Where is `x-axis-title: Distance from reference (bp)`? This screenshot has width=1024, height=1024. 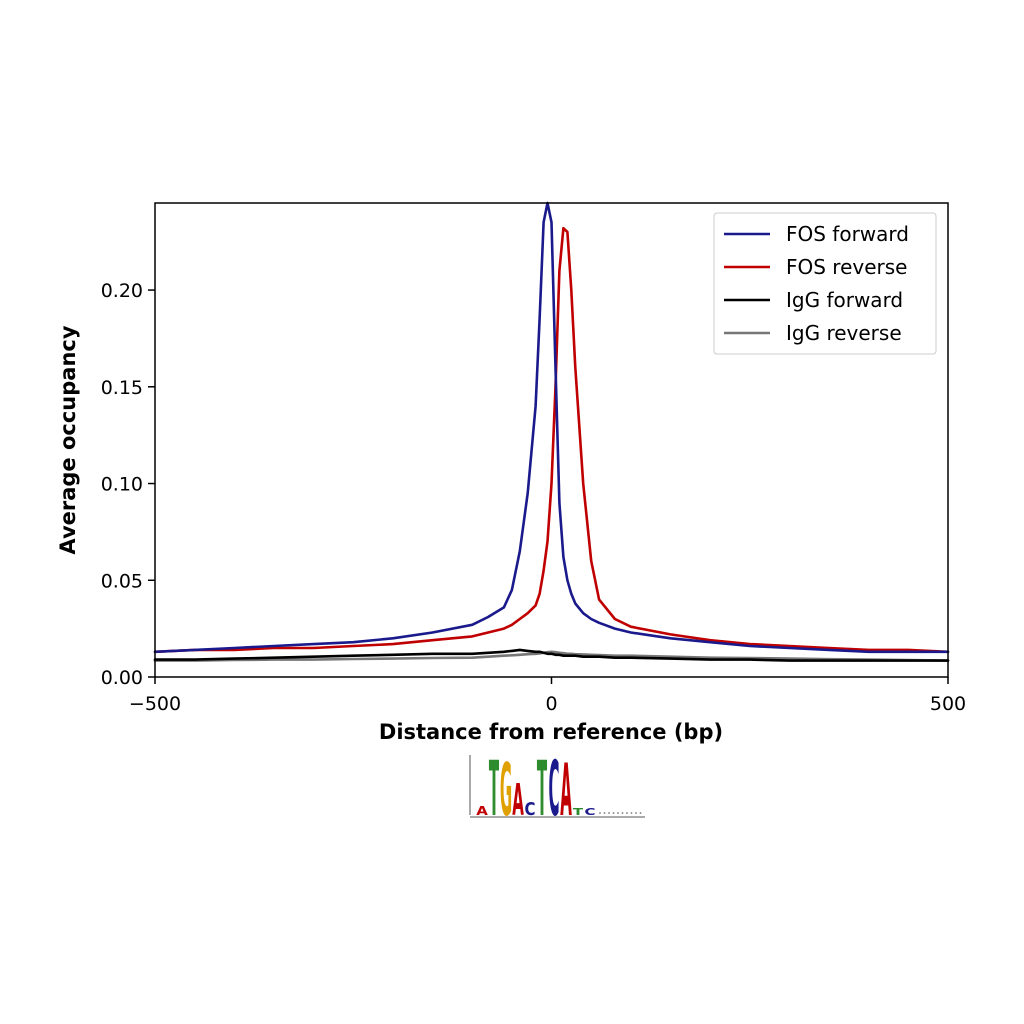 x-axis-title: Distance from reference (bp) is located at coordinates (551, 732).